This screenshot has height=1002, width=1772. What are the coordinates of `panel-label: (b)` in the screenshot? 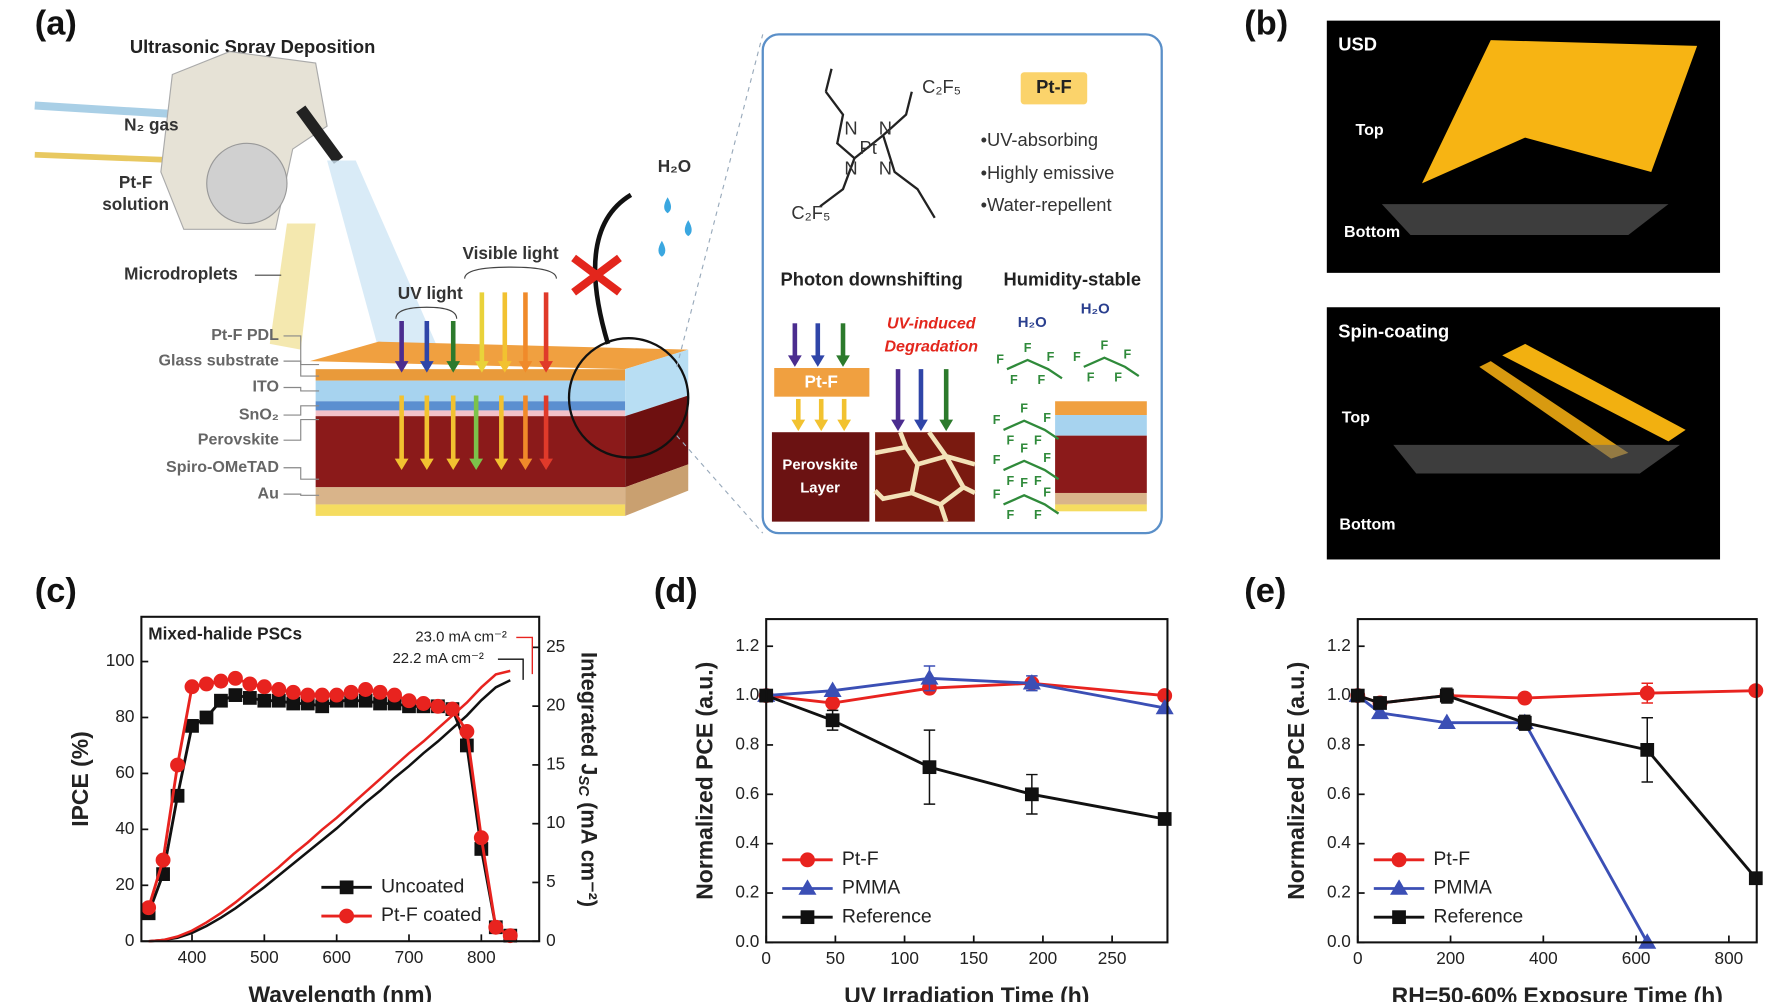 It's located at (1266, 23).